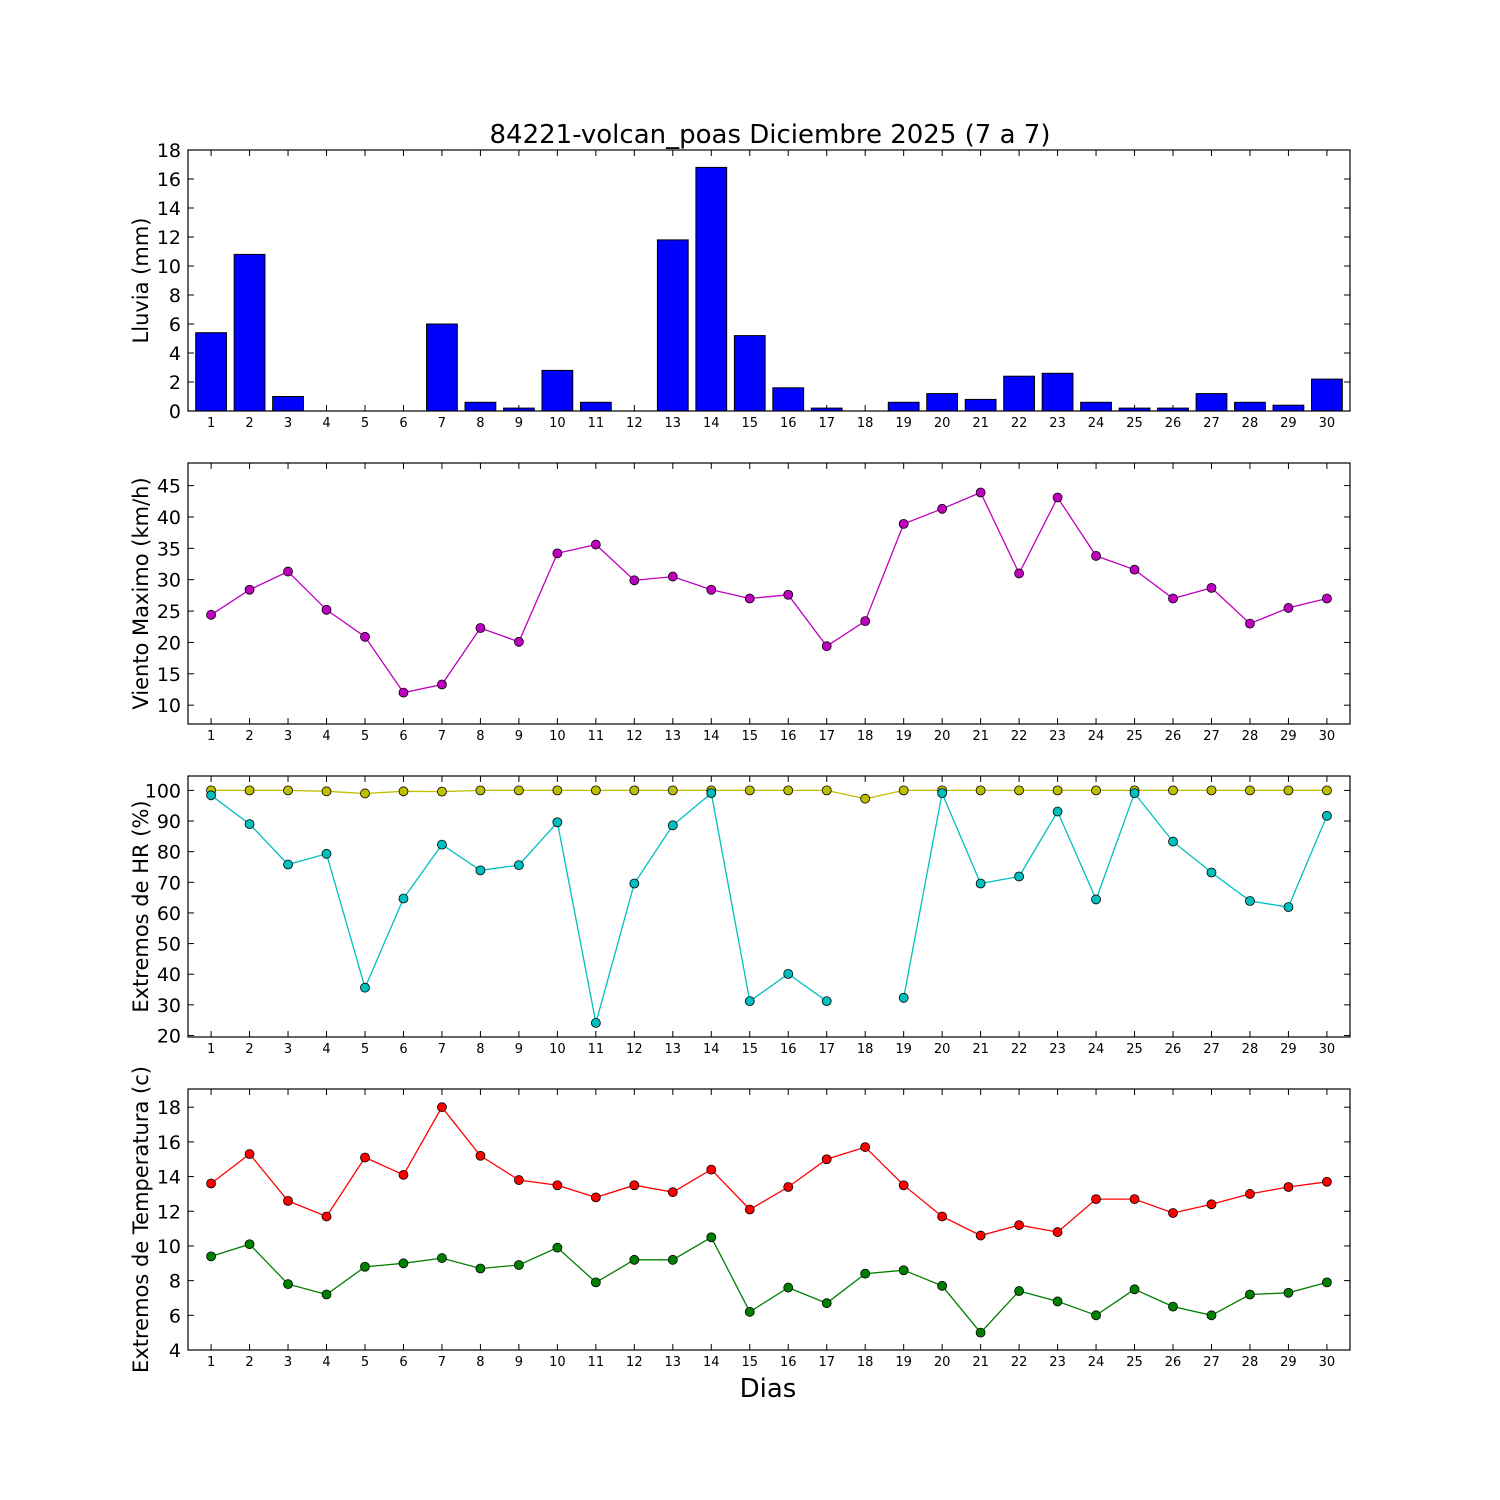 The height and width of the screenshot is (1500, 1500). I want to click on x-tick-label: 21, so click(980, 1362).